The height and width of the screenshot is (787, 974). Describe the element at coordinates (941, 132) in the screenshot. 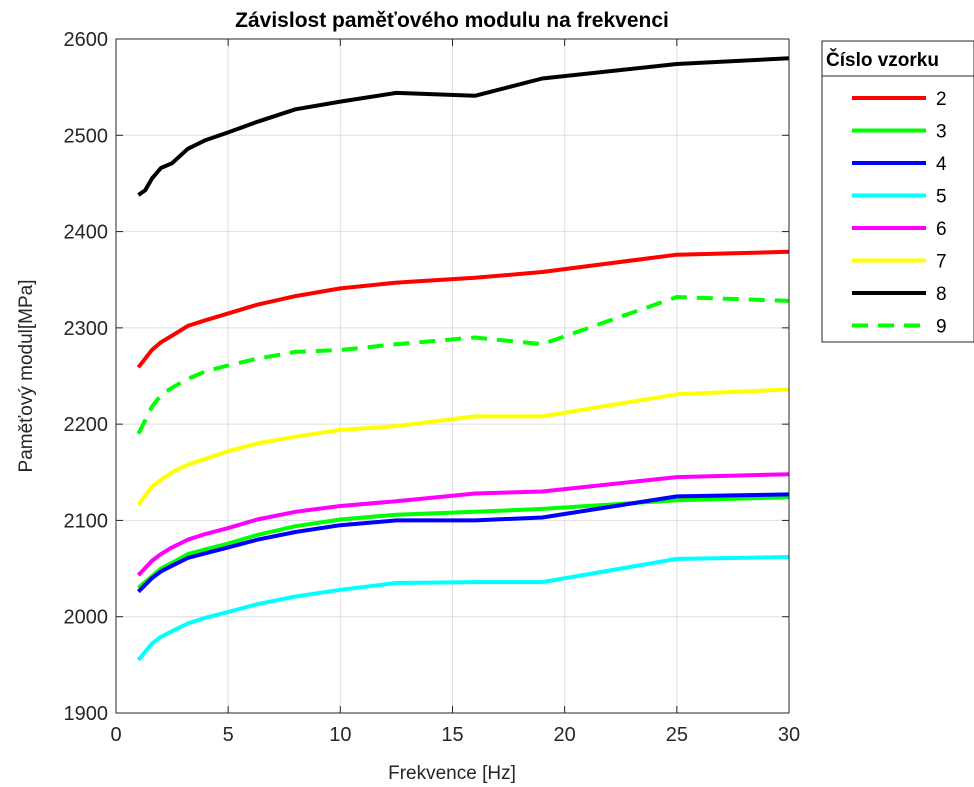

I see `legend-label-3: 3` at that location.